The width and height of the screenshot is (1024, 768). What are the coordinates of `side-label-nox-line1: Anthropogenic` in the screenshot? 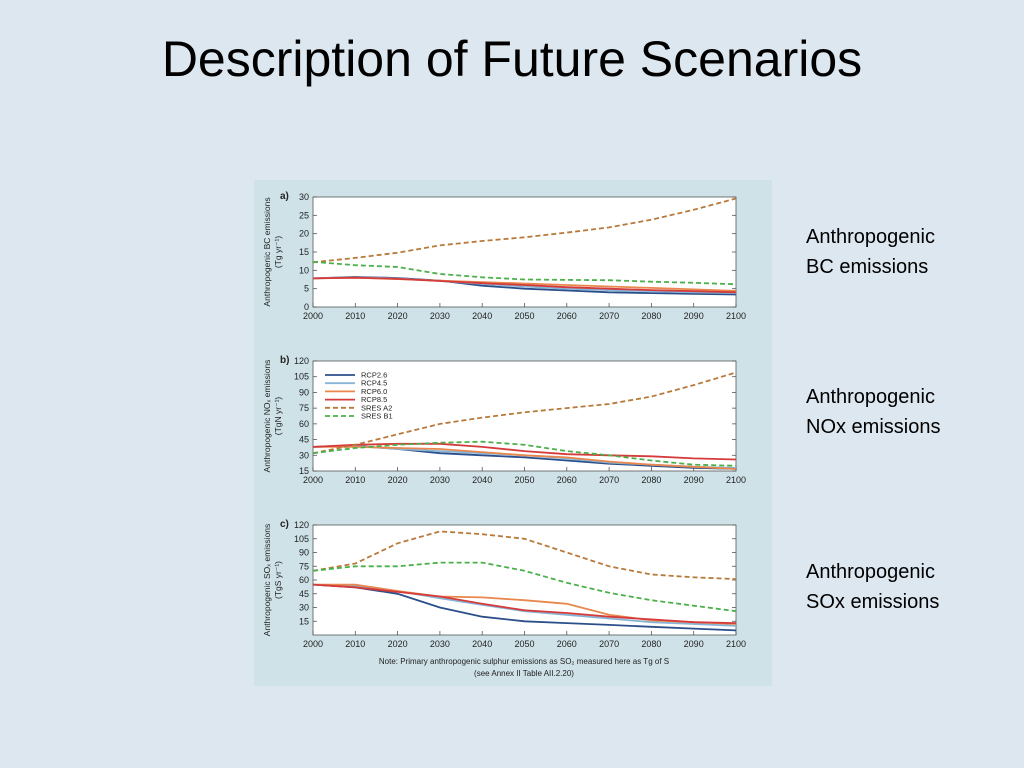 It's located at (870, 397).